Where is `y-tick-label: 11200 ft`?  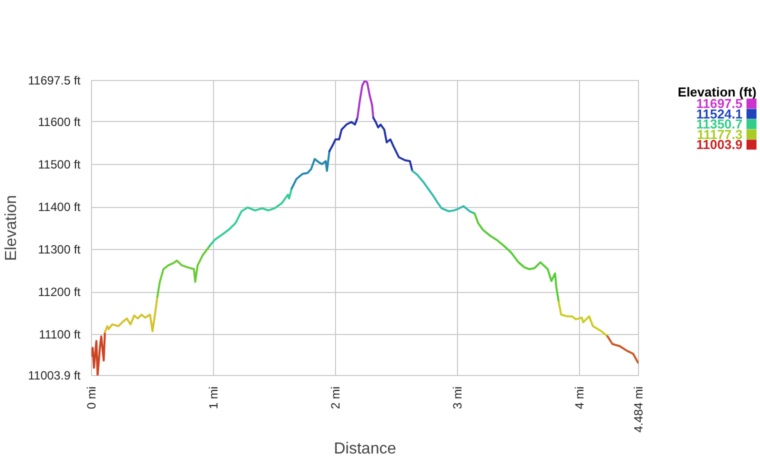
y-tick-label: 11200 ft is located at coordinates (60, 292).